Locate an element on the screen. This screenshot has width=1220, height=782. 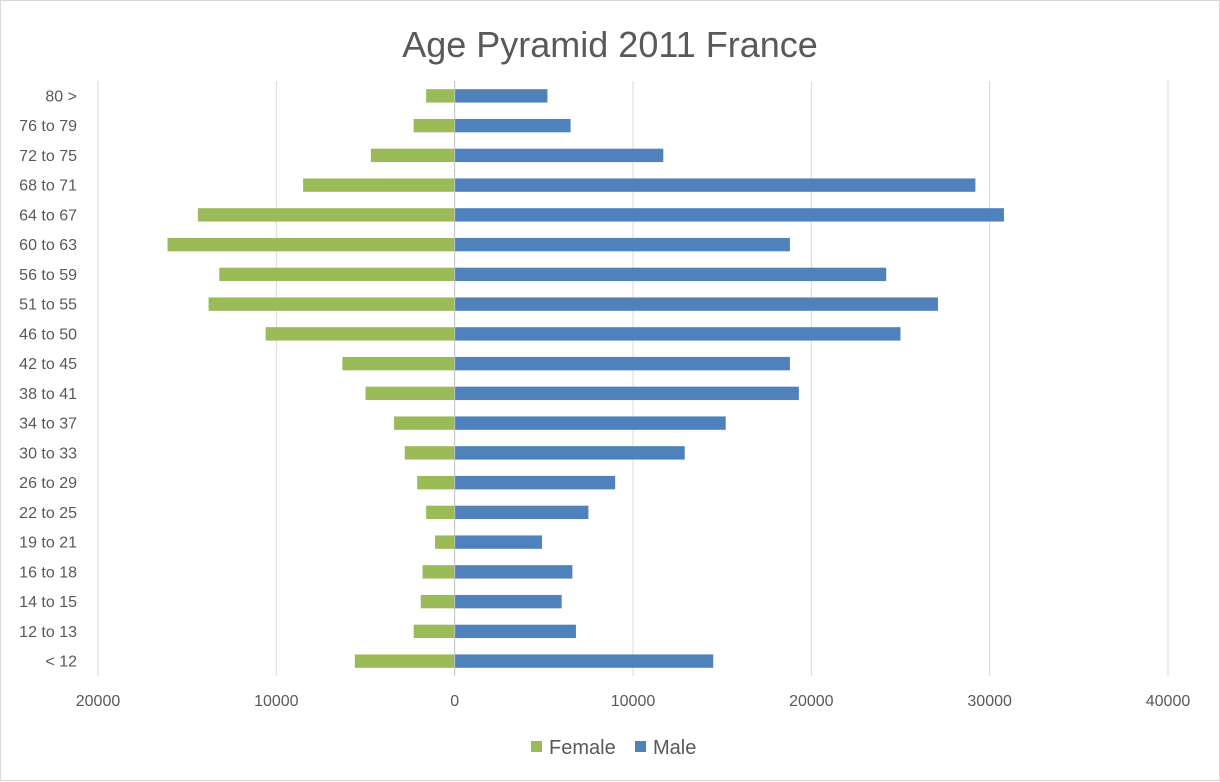
y-tick-label: 14 to 15 is located at coordinates (48, 602).